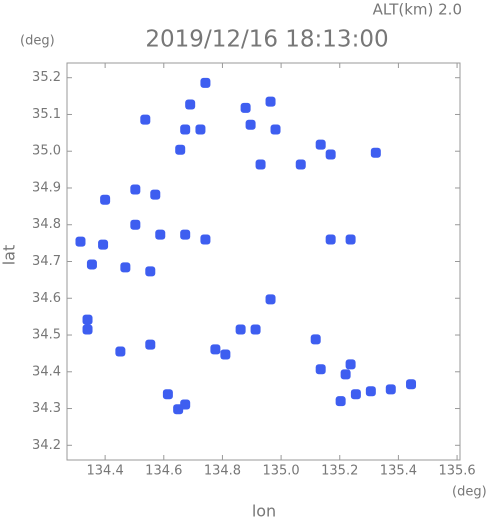  Describe the element at coordinates (163, 471) in the screenshot. I see `x-tick-label: 134.6` at that location.